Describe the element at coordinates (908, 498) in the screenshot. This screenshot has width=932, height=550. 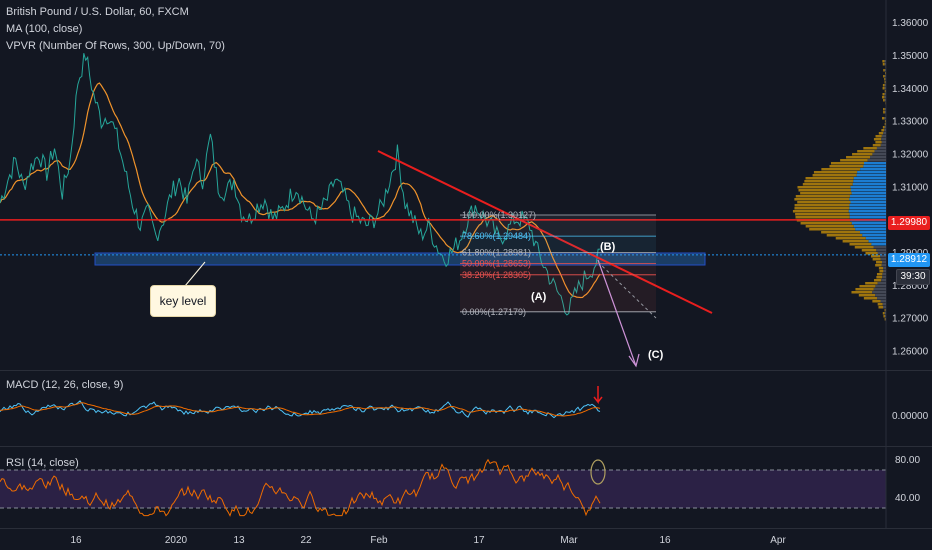
I see `rsi-40-tick: 40.00` at that location.